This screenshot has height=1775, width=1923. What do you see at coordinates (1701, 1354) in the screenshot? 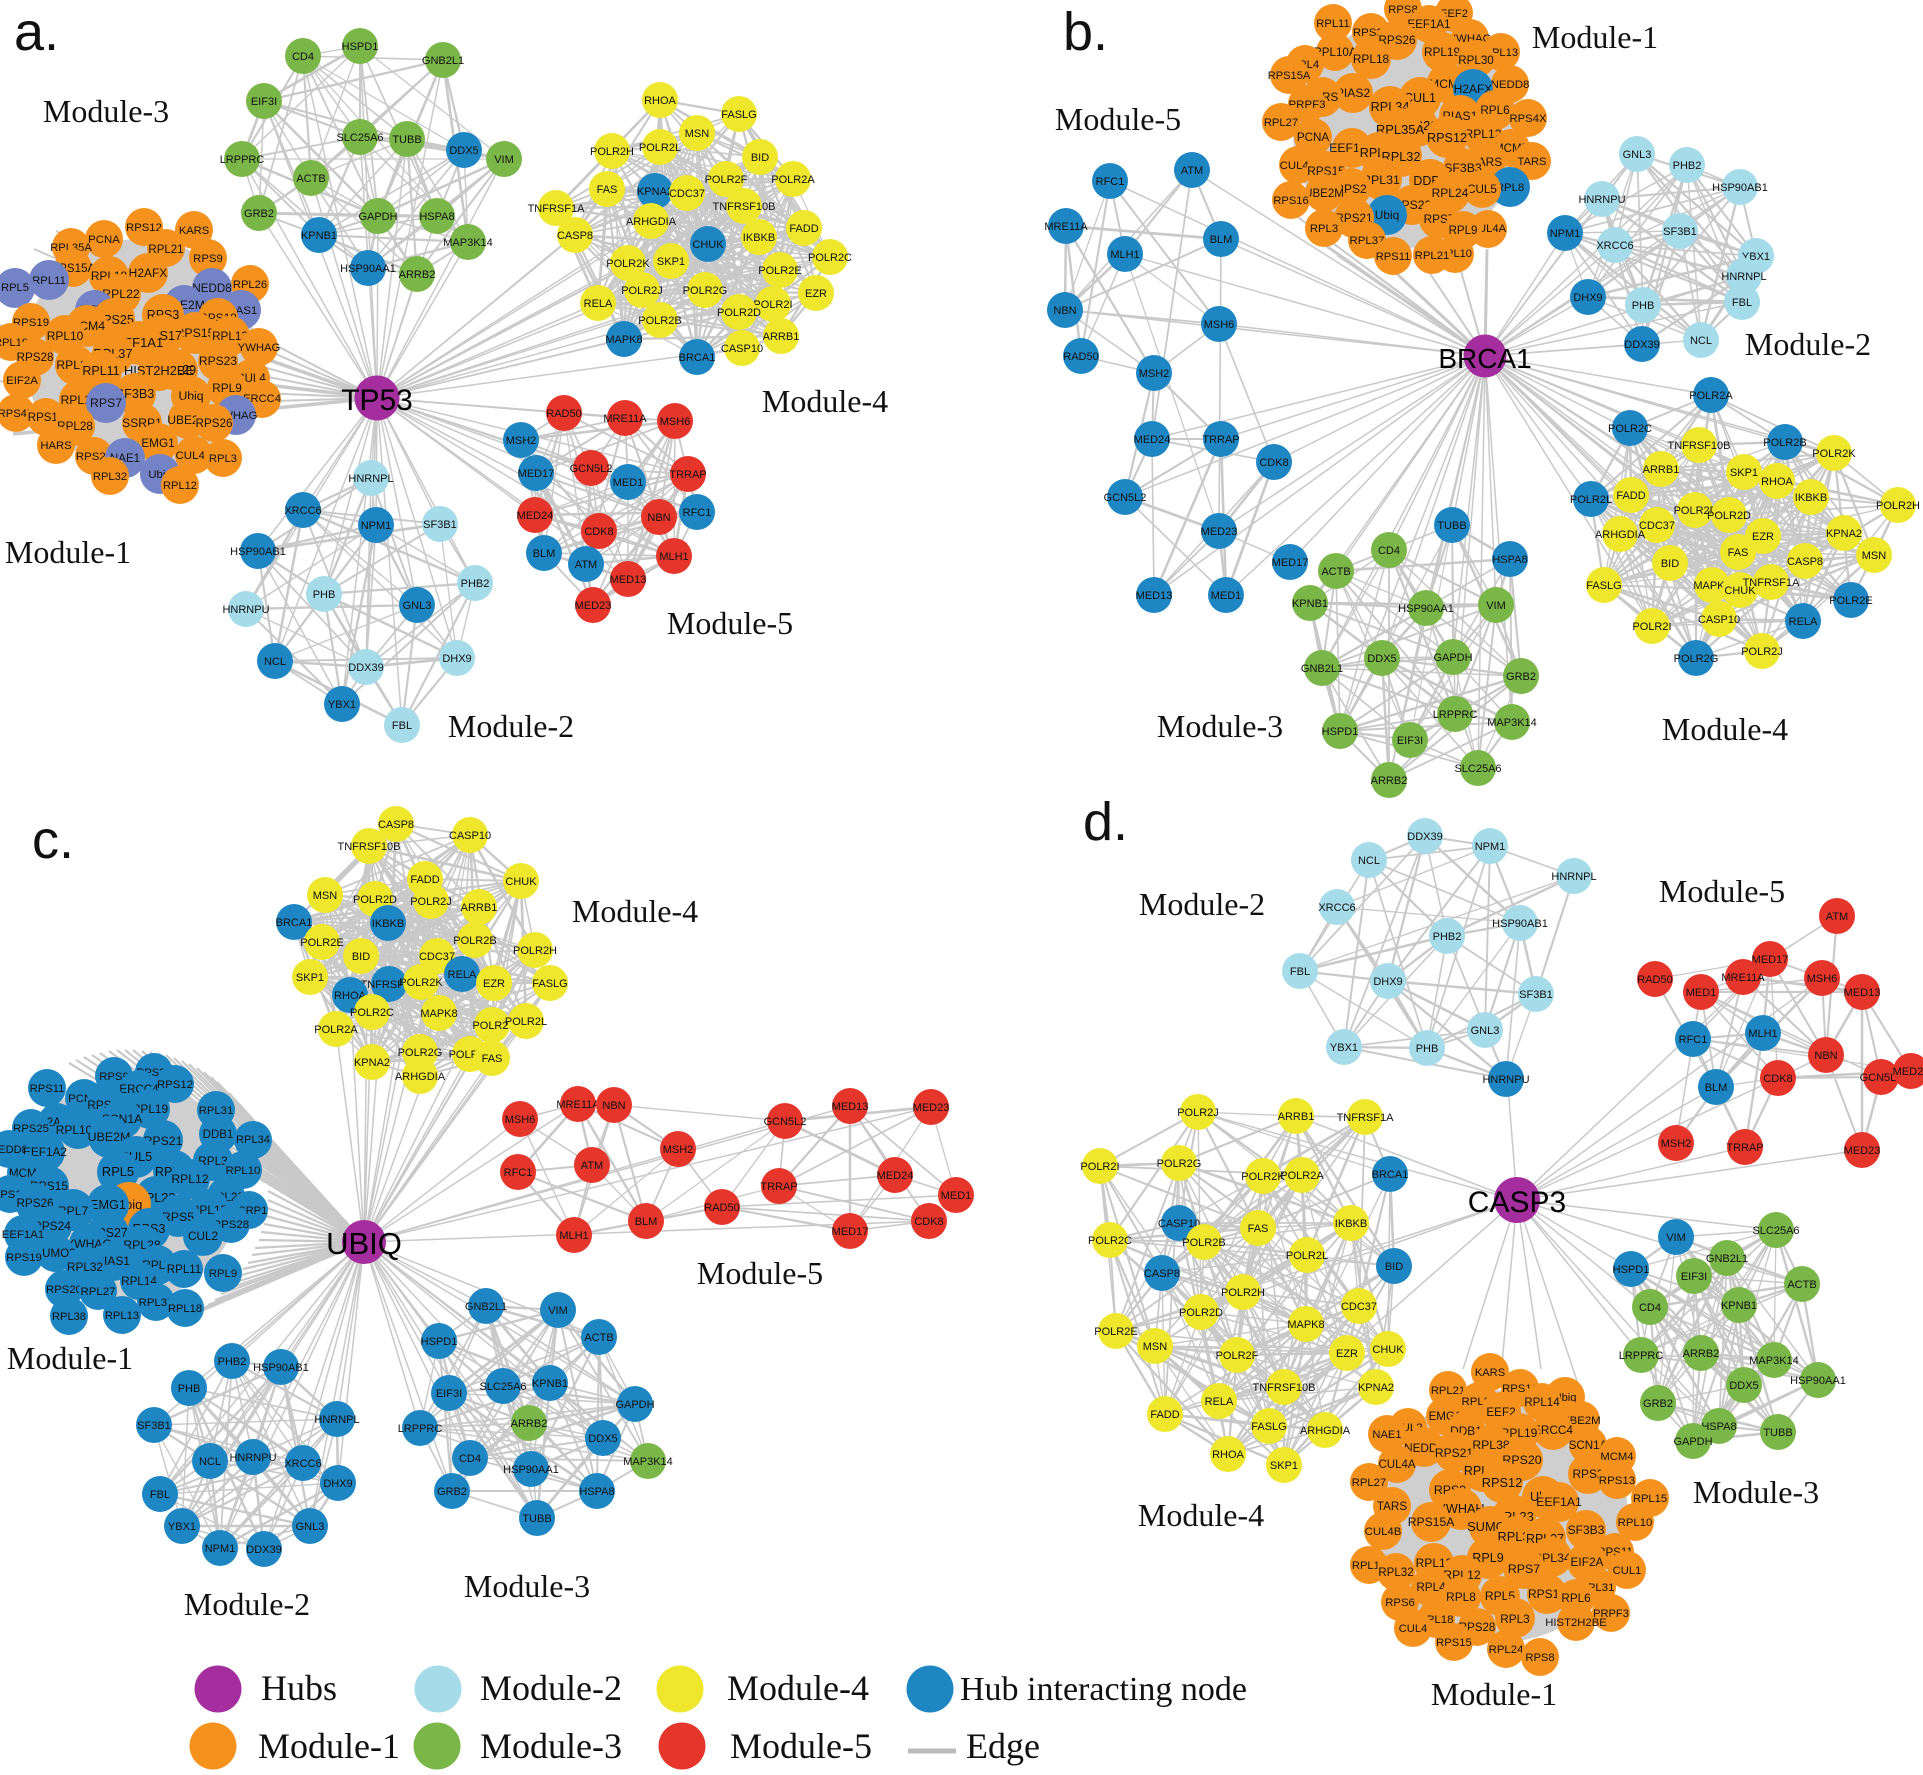
I see `svg-text: ARRB2` at bounding box center [1701, 1354].